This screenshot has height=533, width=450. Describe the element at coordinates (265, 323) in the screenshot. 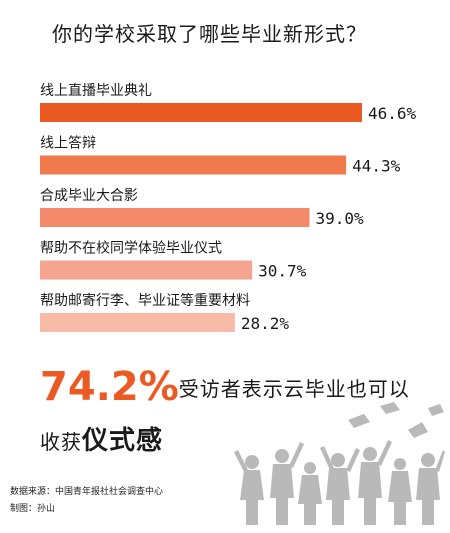

I see `bar-value-label: 28.2%` at that location.